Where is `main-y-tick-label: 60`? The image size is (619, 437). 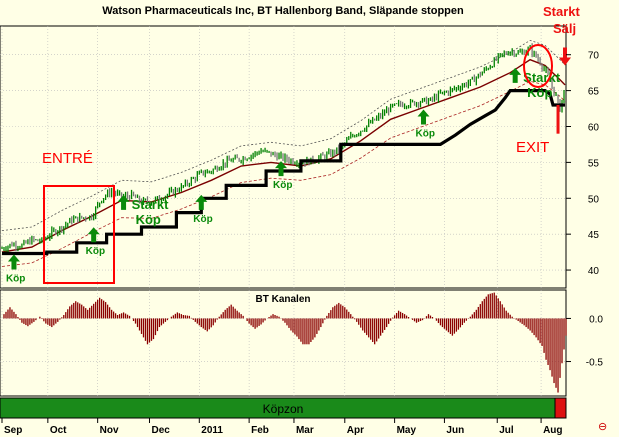 main-y-tick-label: 60 is located at coordinates (594, 127).